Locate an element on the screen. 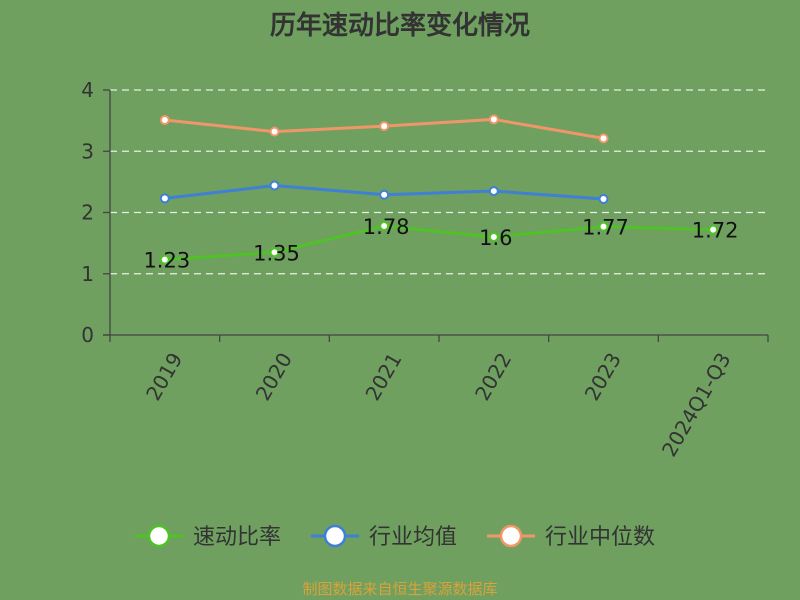 This screenshot has height=600, width=800. legend-label: 行业中位数 is located at coordinates (600, 537).